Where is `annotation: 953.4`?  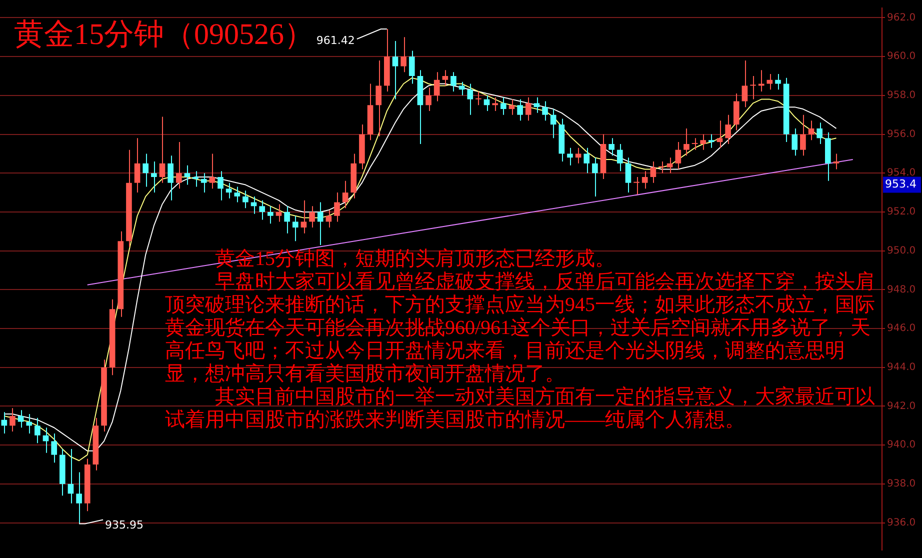
annotation: 953.4 is located at coordinates (900, 184).